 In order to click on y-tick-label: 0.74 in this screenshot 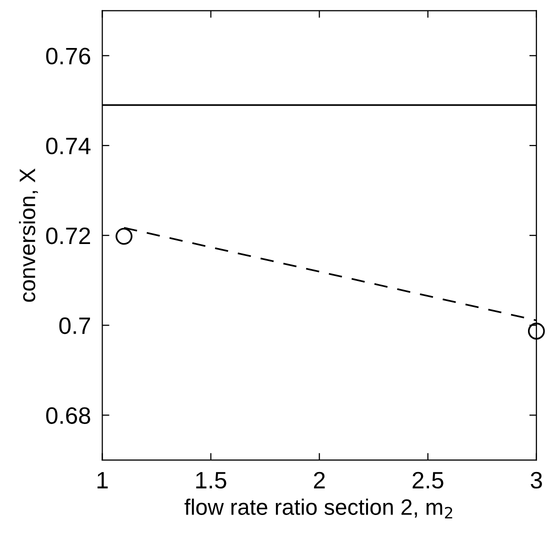, I will do `click(68, 146)`.